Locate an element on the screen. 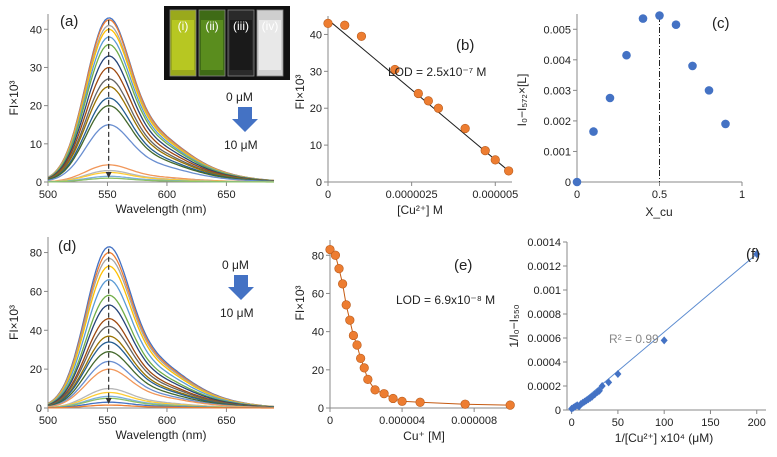 The image size is (777, 457). vial-label: (ii) is located at coordinates (211, 26).